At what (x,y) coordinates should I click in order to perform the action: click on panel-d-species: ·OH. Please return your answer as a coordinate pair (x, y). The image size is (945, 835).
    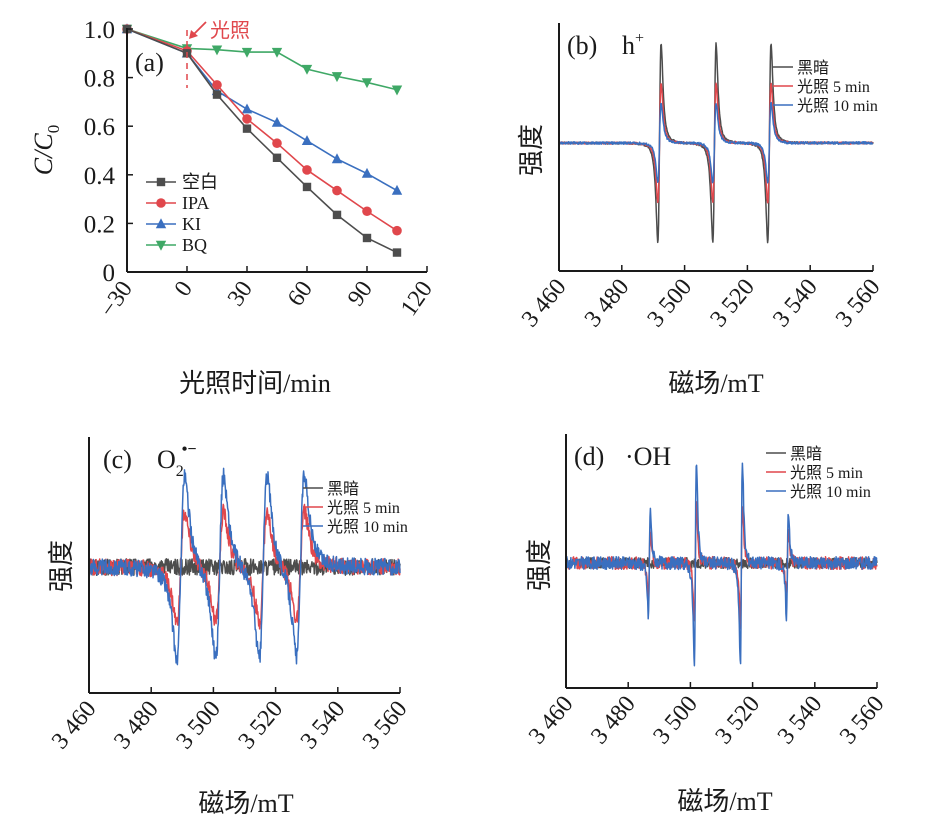
    Looking at the image, I should click on (648, 456).